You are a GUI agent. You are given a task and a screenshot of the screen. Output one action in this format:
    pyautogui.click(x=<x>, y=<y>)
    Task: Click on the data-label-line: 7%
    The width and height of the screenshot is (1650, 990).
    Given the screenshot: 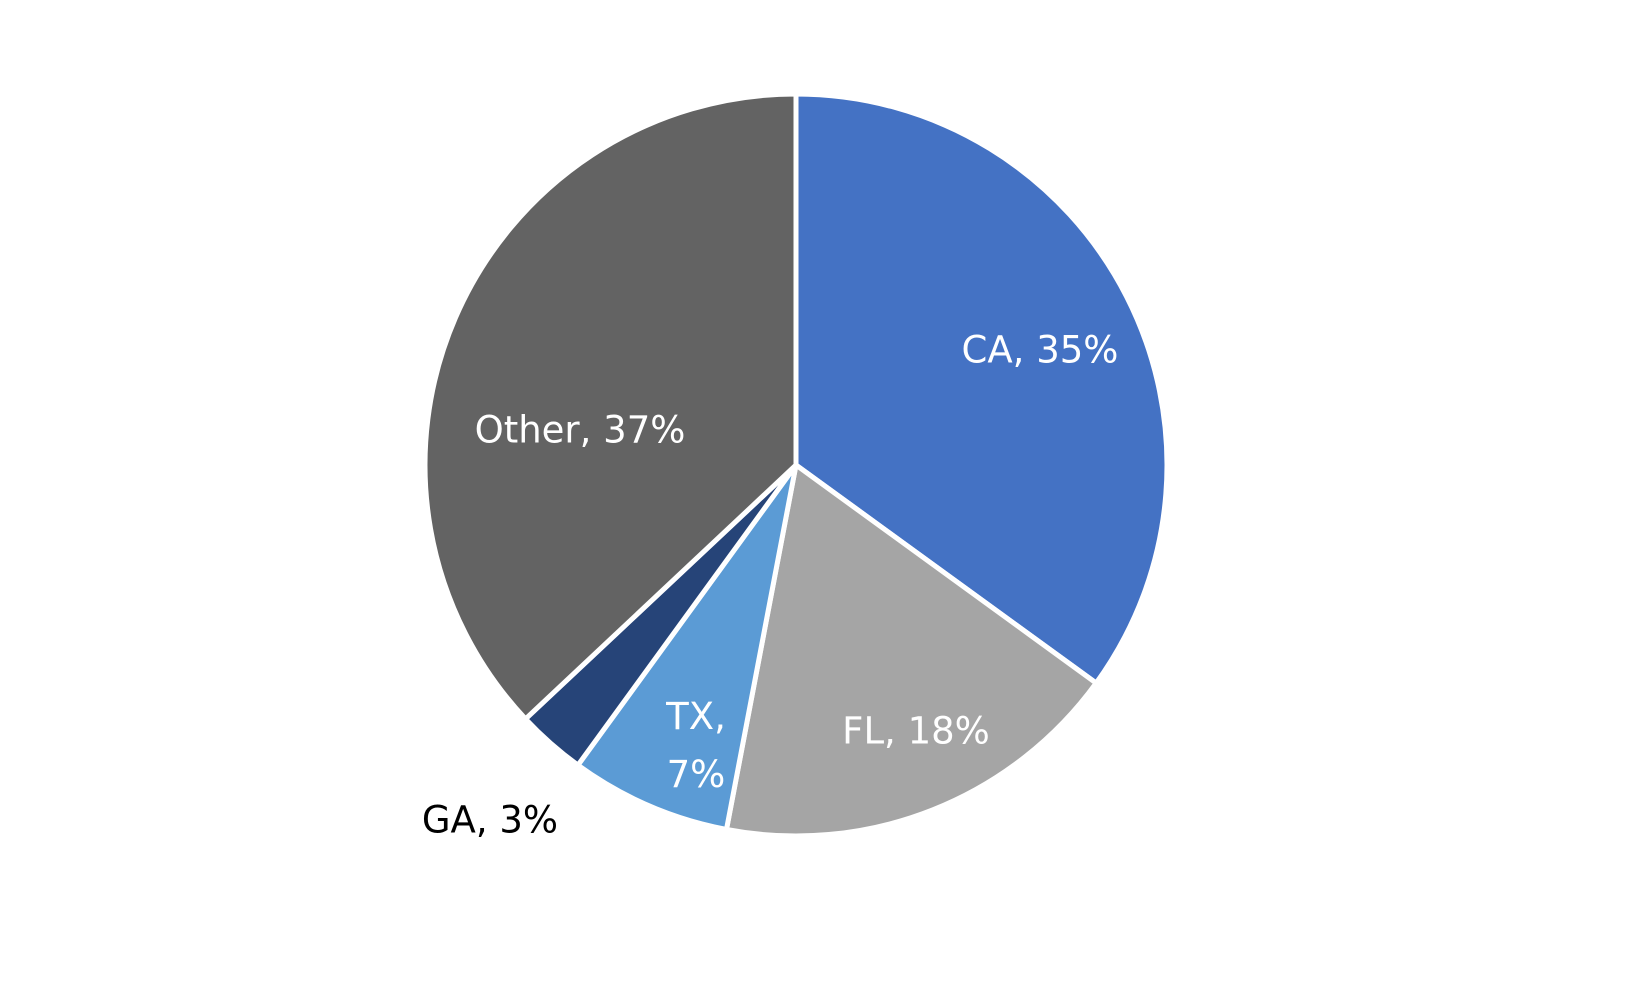 What is the action you would take?
    pyautogui.click(x=696, y=774)
    